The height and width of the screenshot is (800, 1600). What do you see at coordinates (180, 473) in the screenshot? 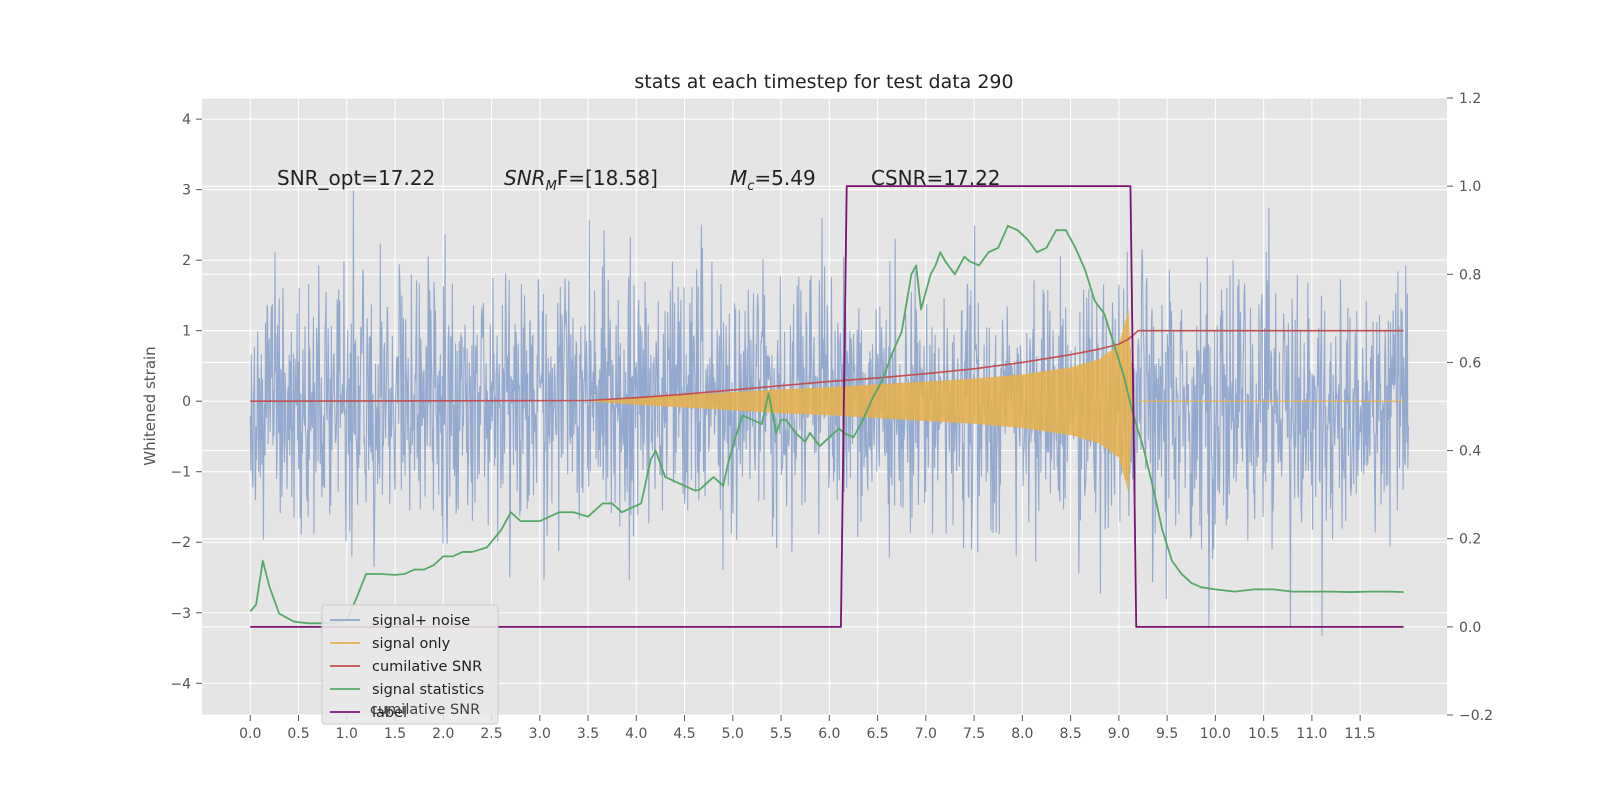
I see `y-tick-label-left: −1` at bounding box center [180, 473].